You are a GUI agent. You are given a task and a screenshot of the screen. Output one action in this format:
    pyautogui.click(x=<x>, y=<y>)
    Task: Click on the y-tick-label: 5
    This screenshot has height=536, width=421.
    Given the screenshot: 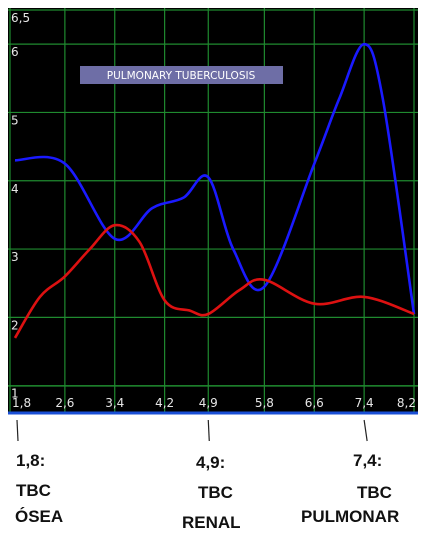 What is the action you would take?
    pyautogui.click(x=15, y=120)
    